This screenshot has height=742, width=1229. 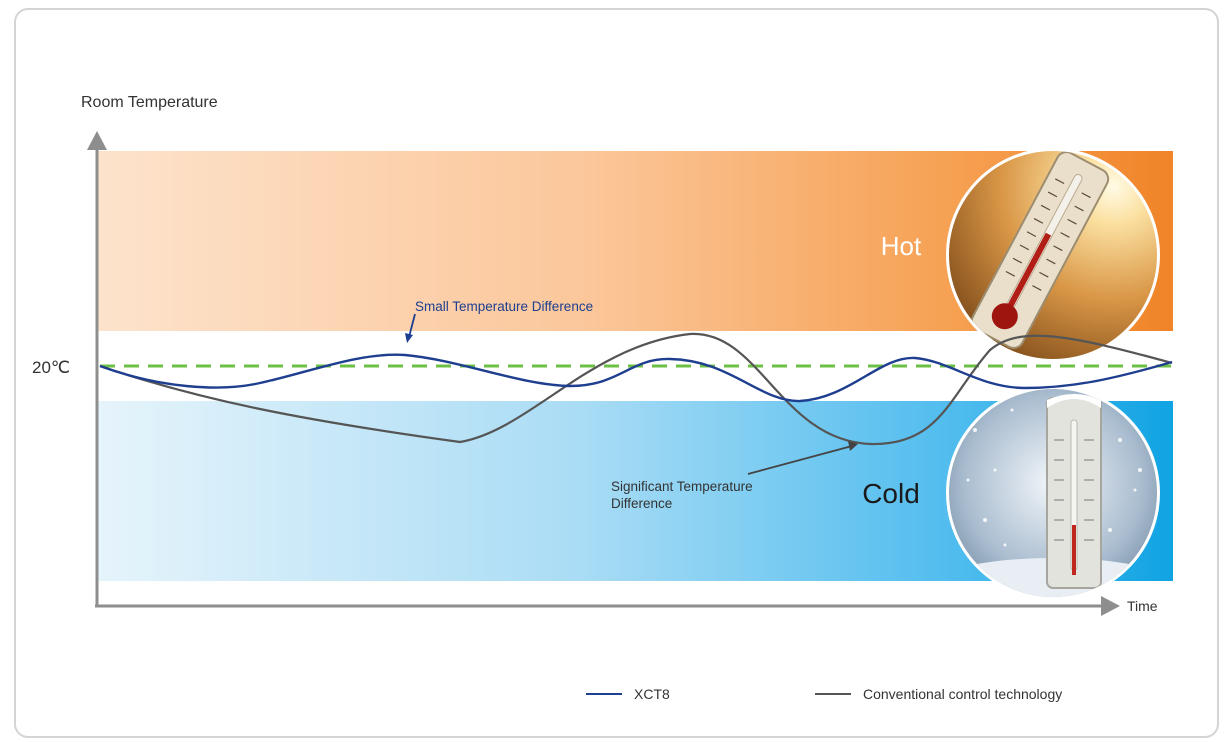 I want to click on y-axis-label: Room Temperature, so click(x=149, y=102).